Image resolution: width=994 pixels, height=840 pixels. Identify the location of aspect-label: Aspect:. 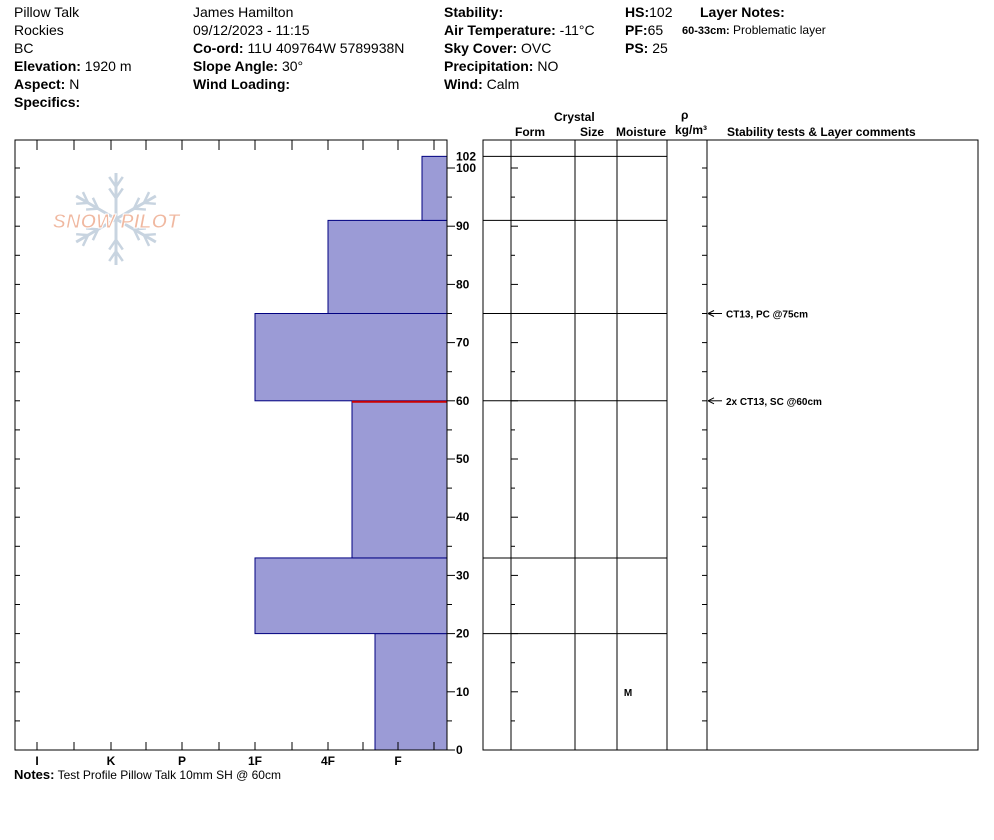
(40, 84).